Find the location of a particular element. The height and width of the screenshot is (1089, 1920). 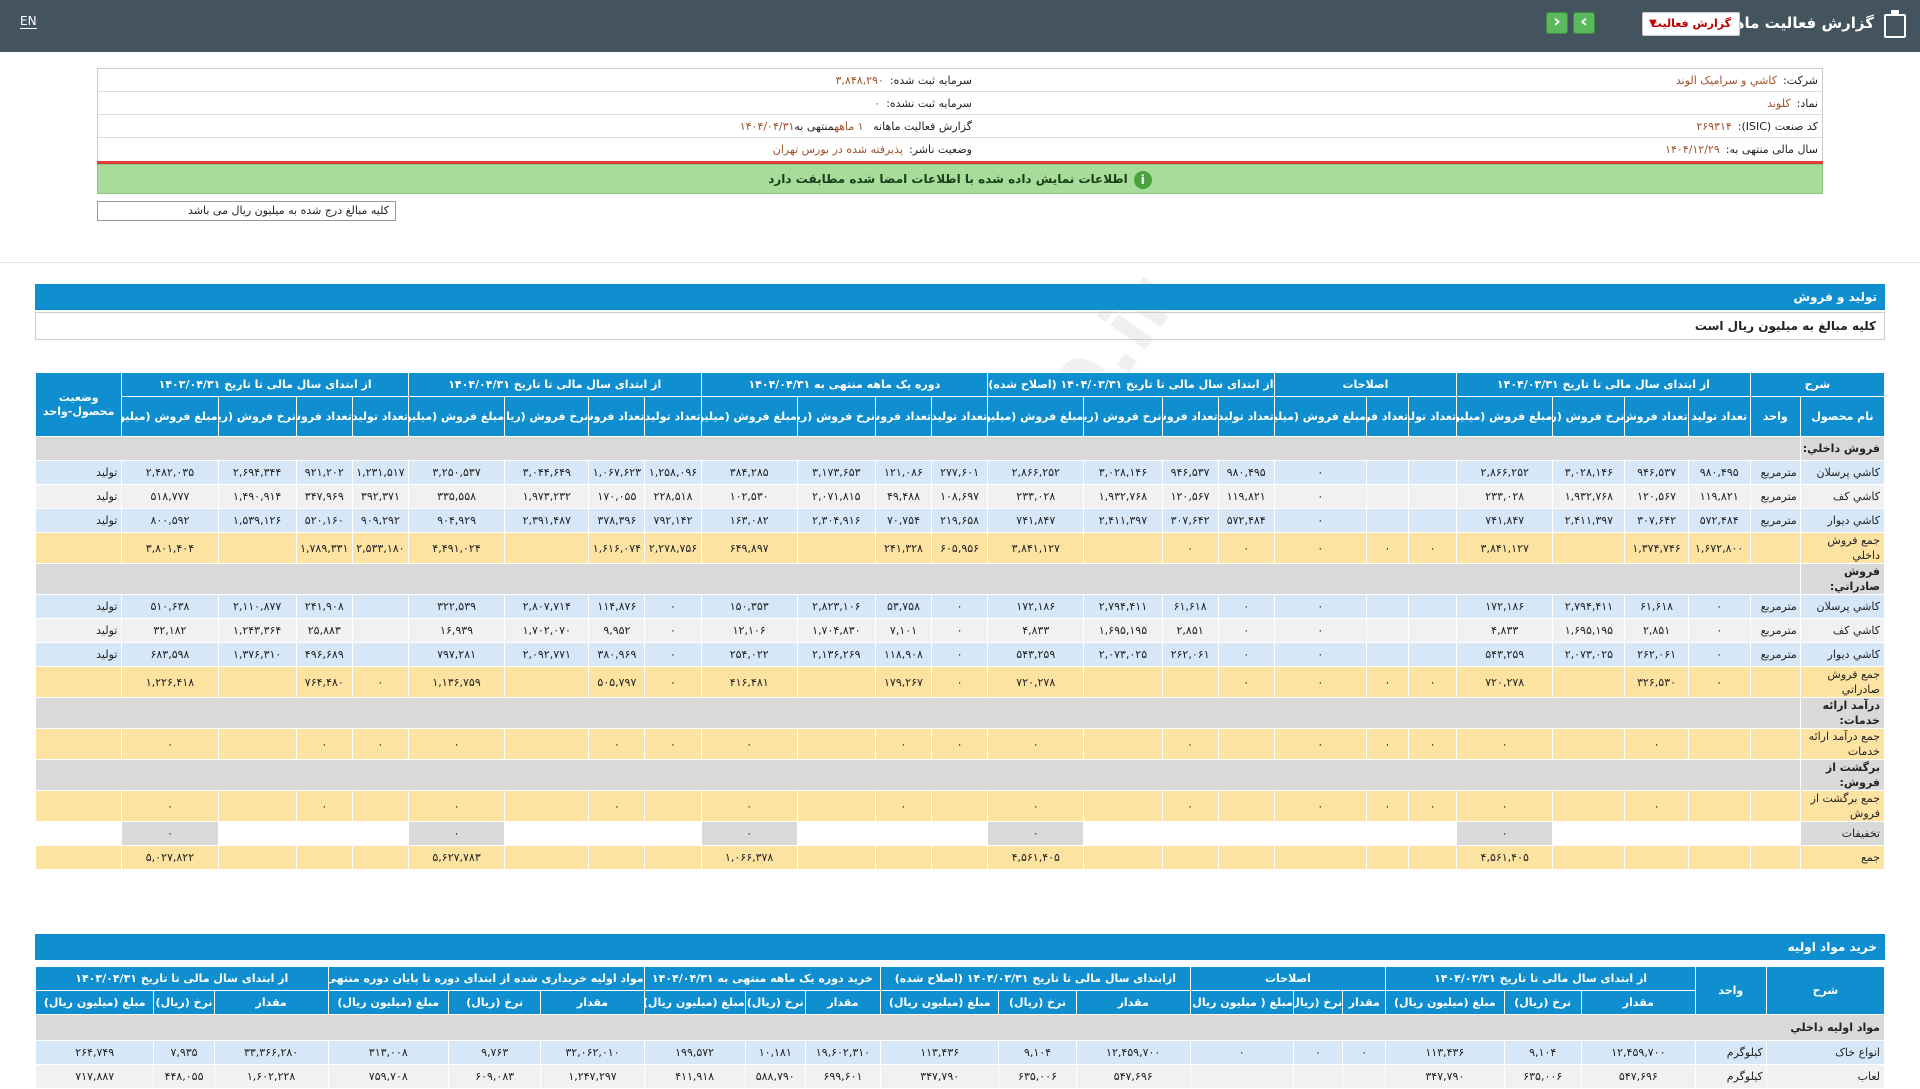

prod-group-ytd-0431: از ابتدای سال مالی تا تاریخ ۱۴۰۴/۰۴/۳۱ is located at coordinates (554, 384).